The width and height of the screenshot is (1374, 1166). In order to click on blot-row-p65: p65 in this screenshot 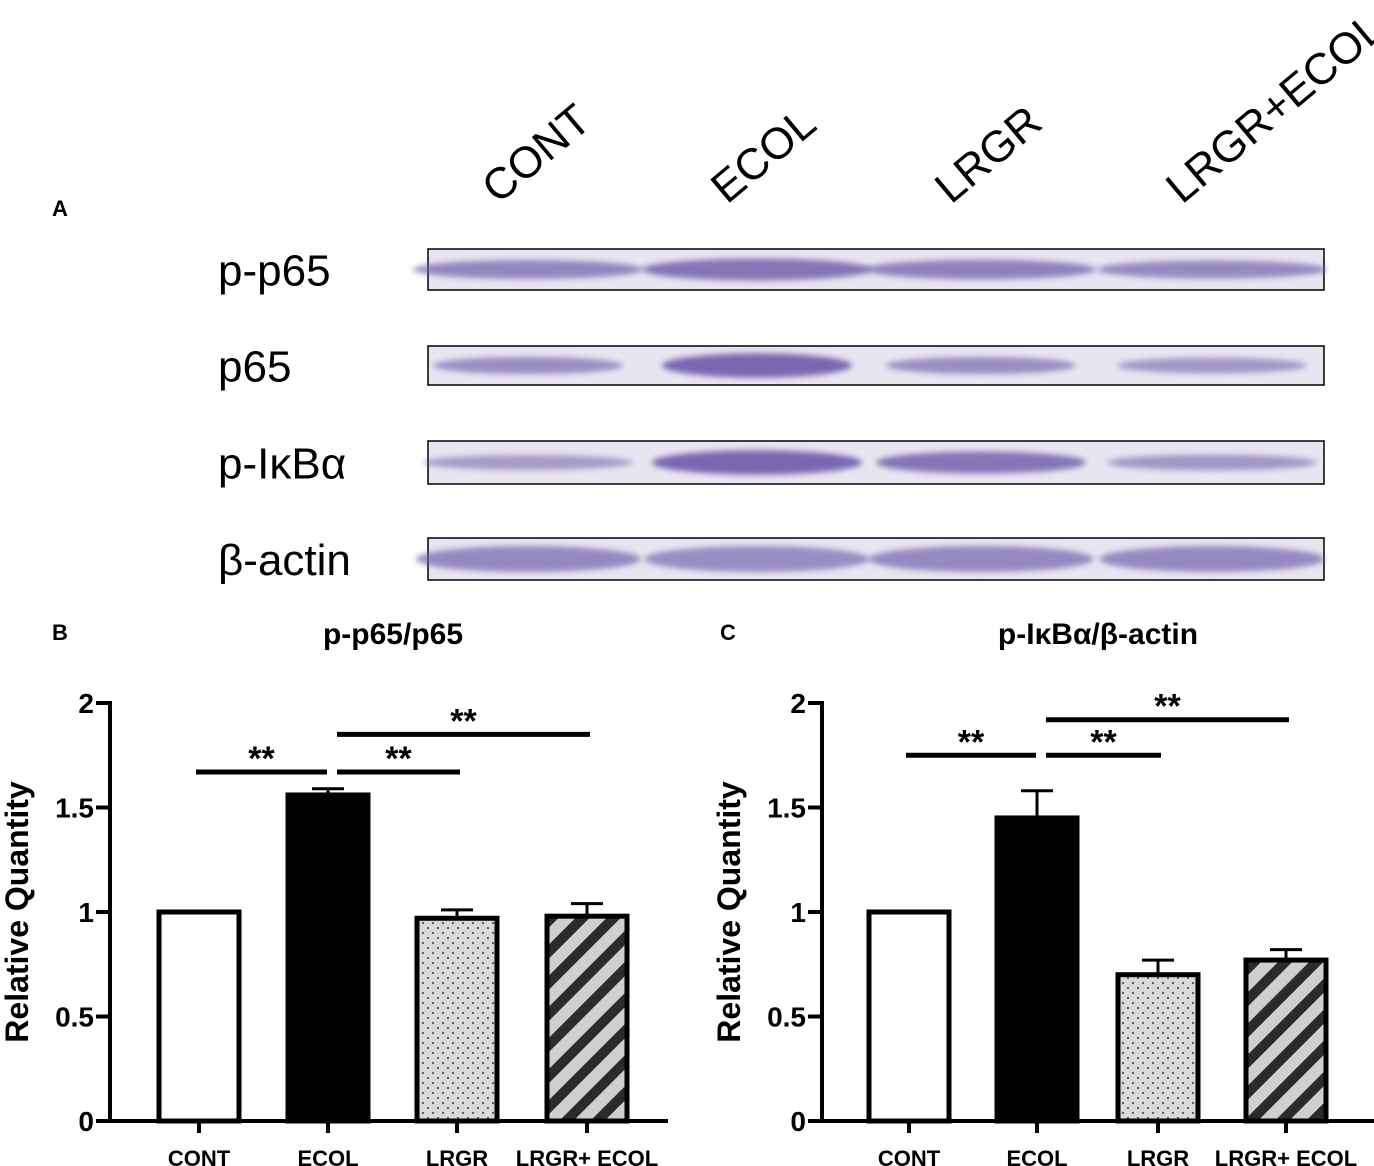, I will do `click(771, 367)`.